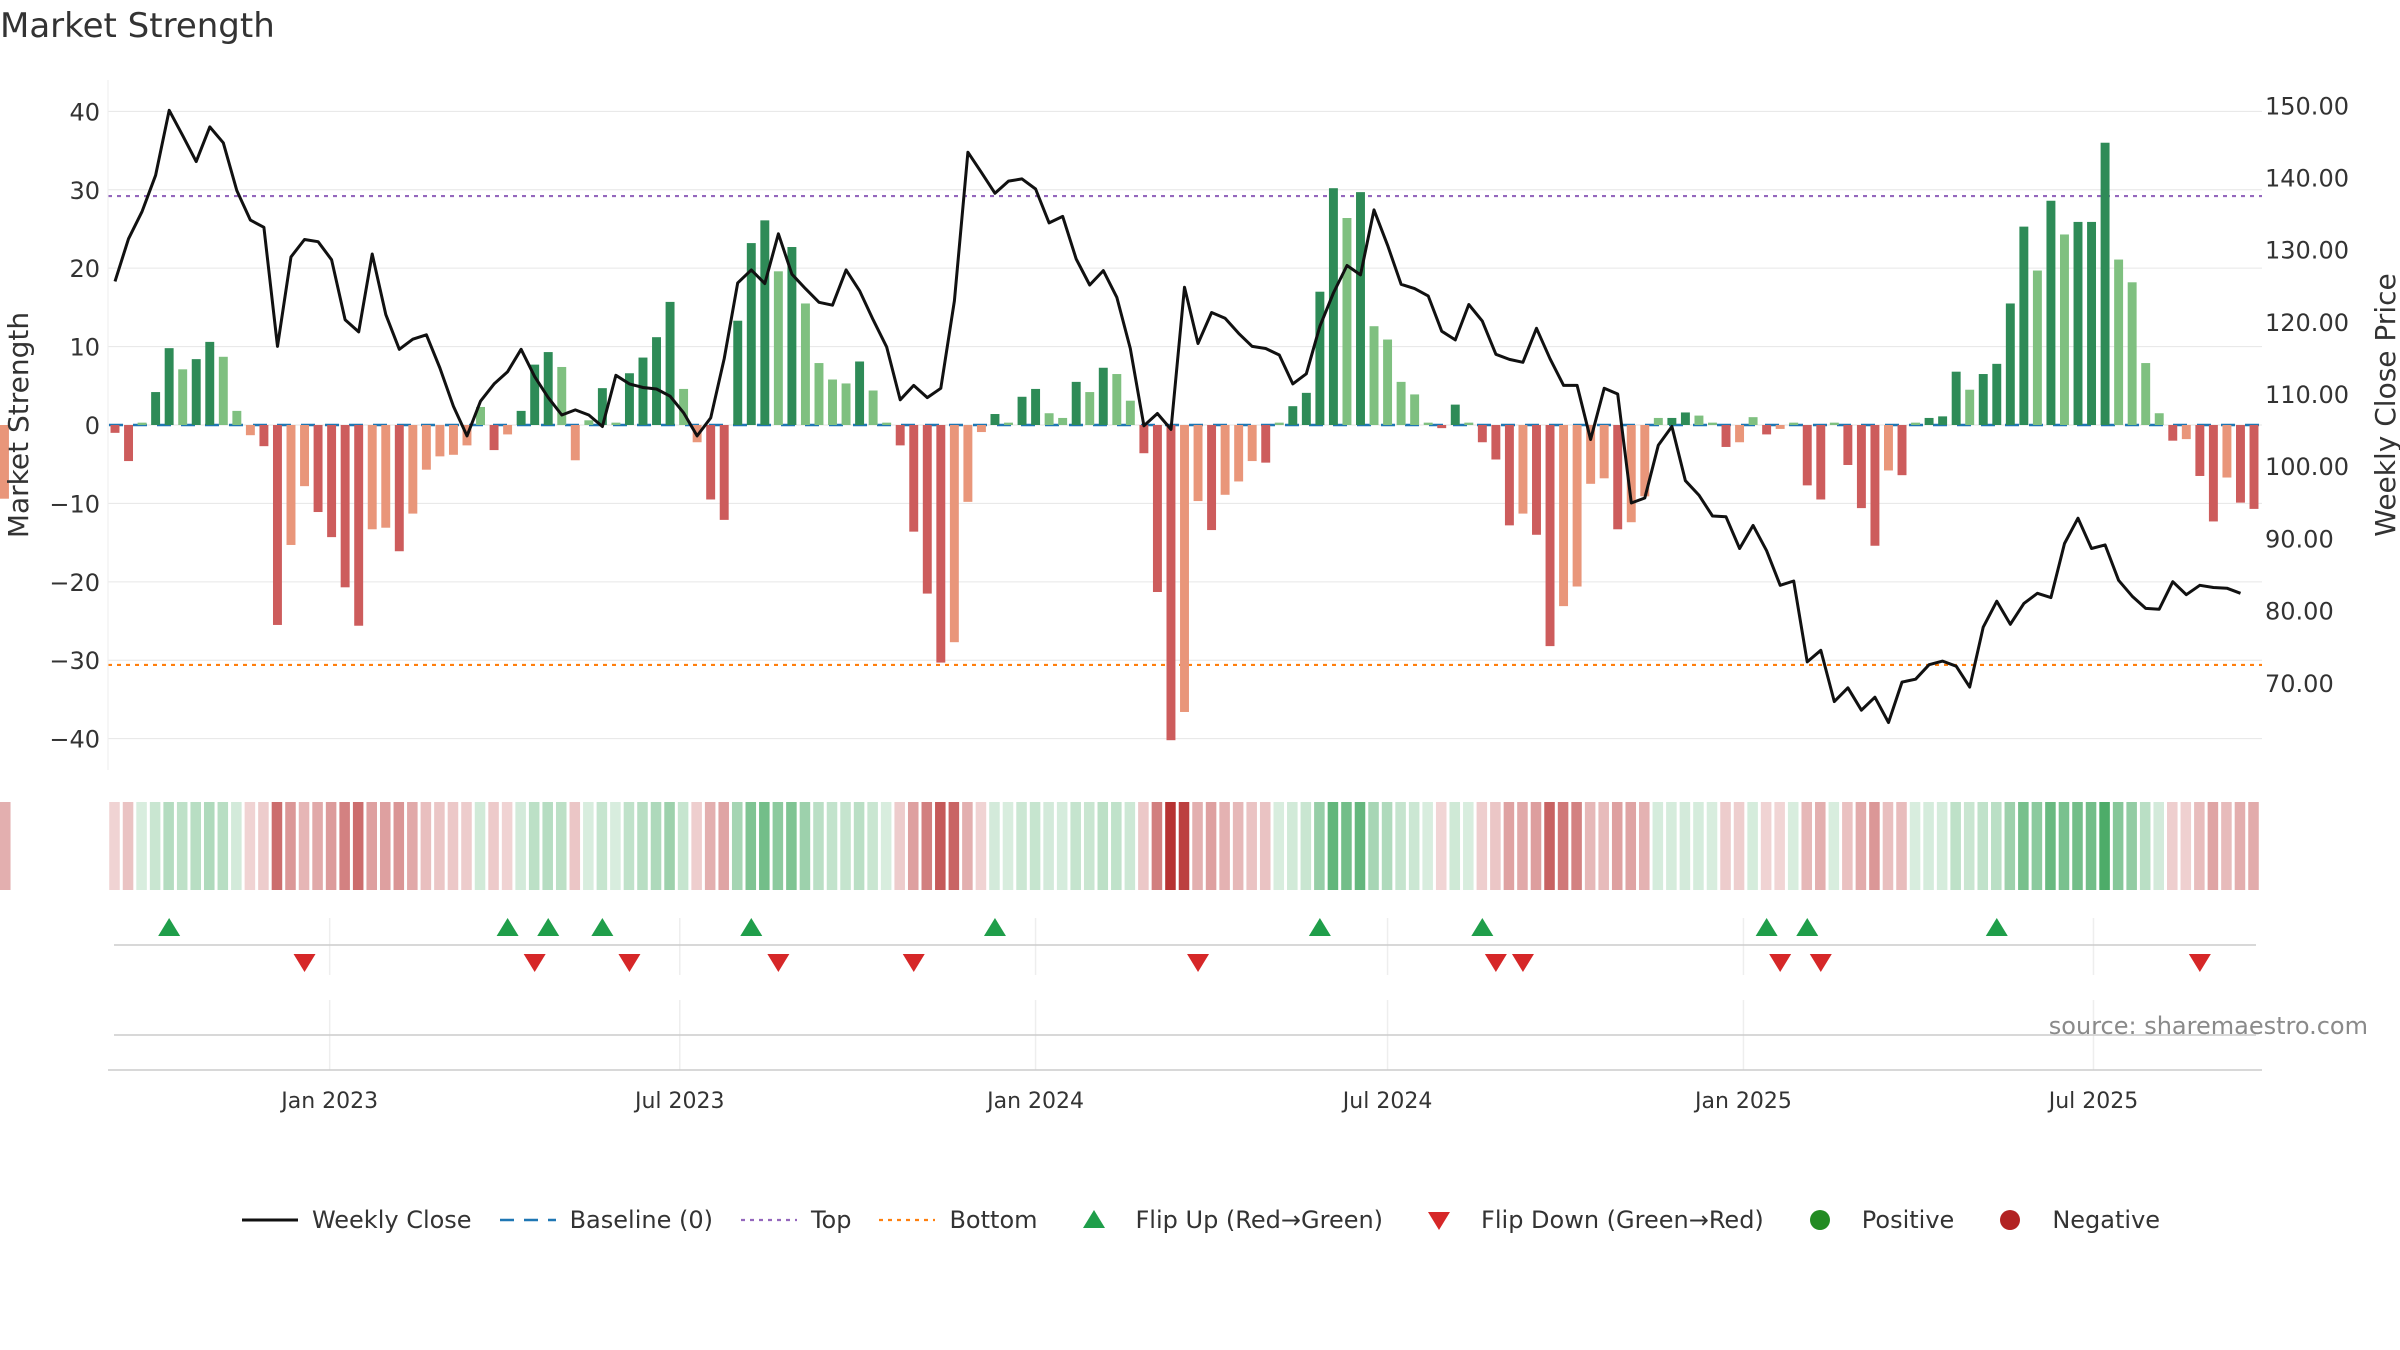 The height and width of the screenshot is (1350, 2400). What do you see at coordinates (74, 661) in the screenshot?
I see `y-tick-label: −30` at bounding box center [74, 661].